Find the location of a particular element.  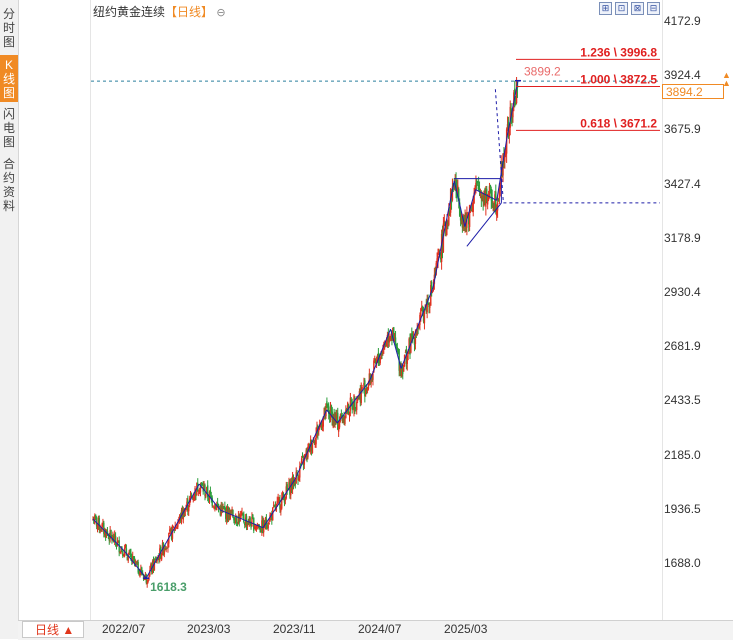

sidebar-tab-0: 分时图 is located at coordinates (9, 27).